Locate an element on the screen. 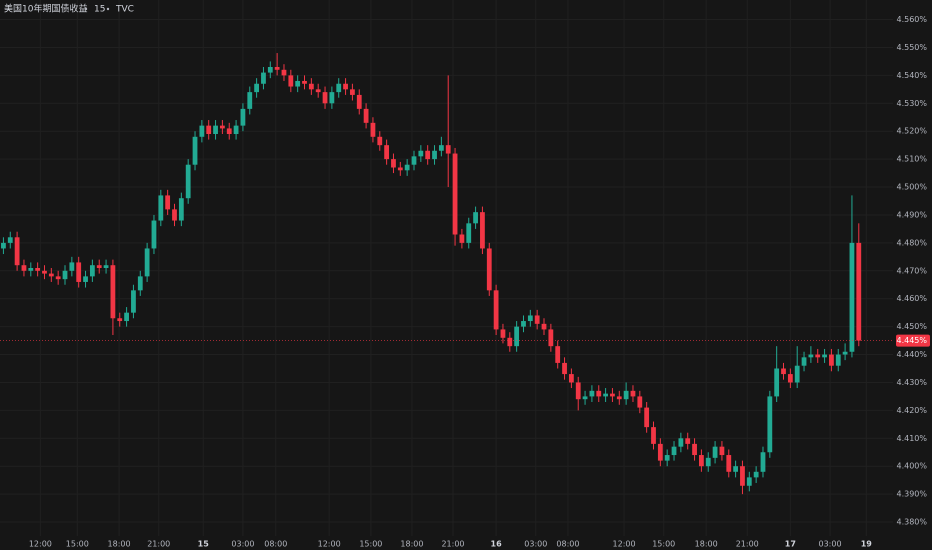 The image size is (932, 550). y-tick-label: 4.400% is located at coordinates (911, 466).